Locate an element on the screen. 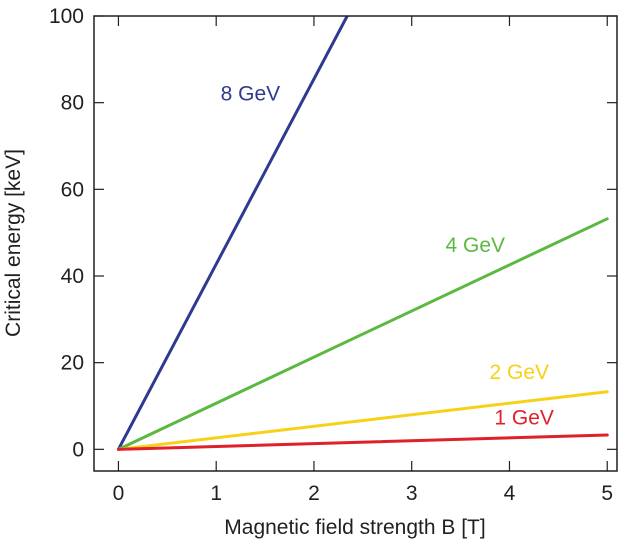 The width and height of the screenshot is (627, 546). x-tick-label: 5 is located at coordinates (607, 493).